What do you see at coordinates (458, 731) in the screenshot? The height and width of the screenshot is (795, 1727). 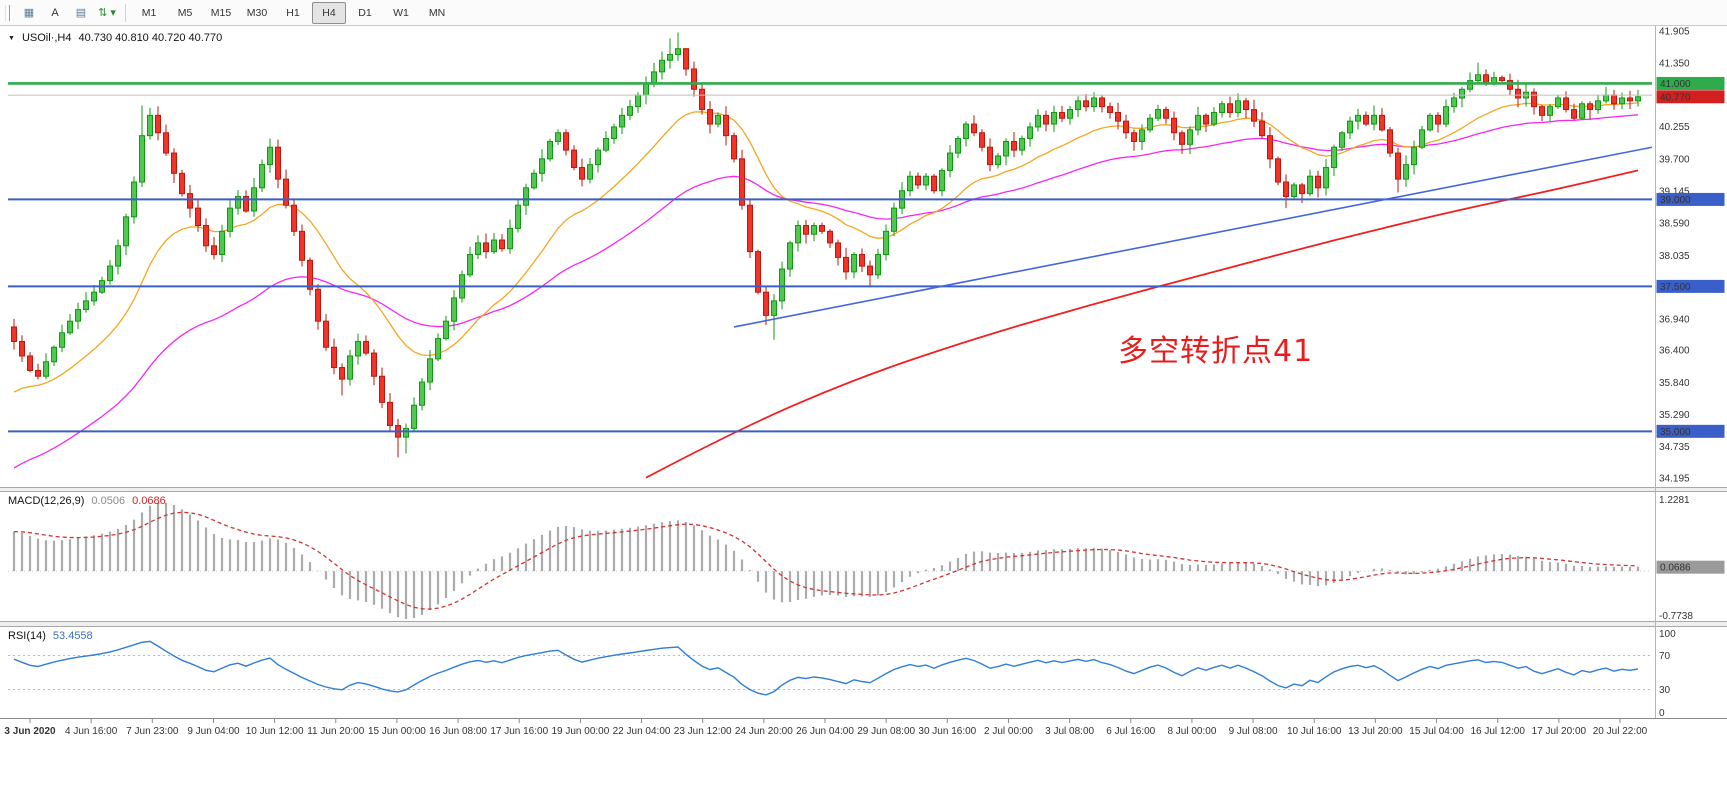 I see `svg-text: 16 Jun 08:00` at bounding box center [458, 731].